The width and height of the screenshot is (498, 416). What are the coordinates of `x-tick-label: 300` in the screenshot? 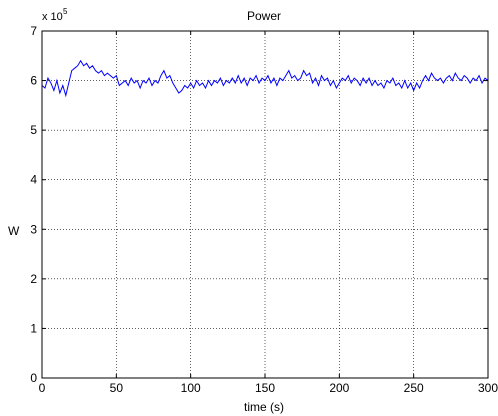 It's located at (488, 388).